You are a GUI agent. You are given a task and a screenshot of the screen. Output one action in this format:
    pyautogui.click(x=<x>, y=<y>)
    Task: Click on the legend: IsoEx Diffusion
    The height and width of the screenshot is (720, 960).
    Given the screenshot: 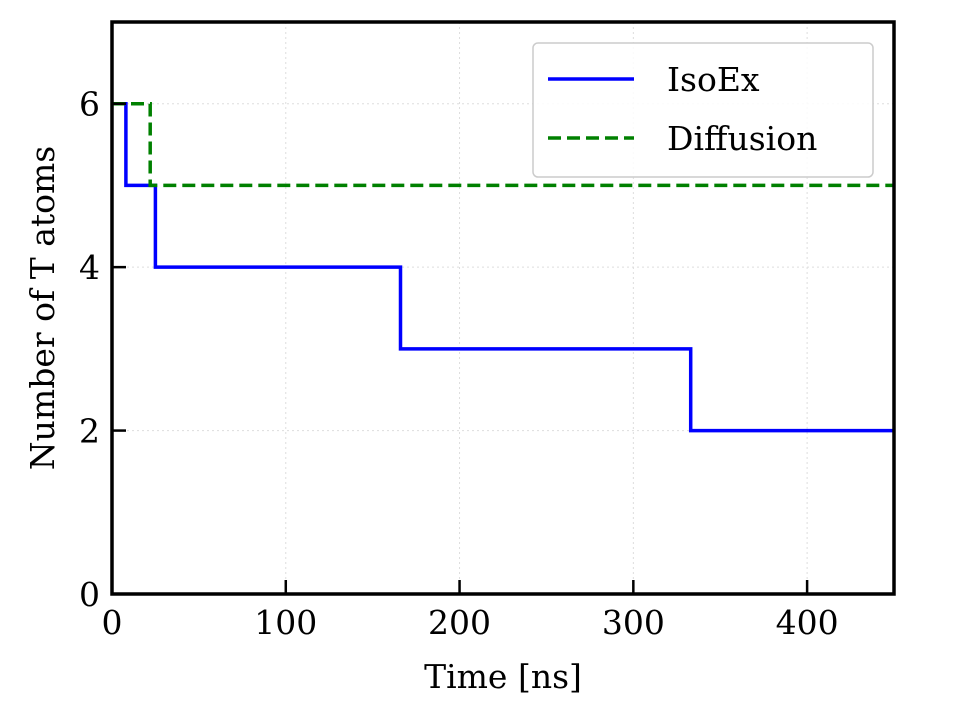 What is the action you would take?
    pyautogui.click(x=703, y=110)
    